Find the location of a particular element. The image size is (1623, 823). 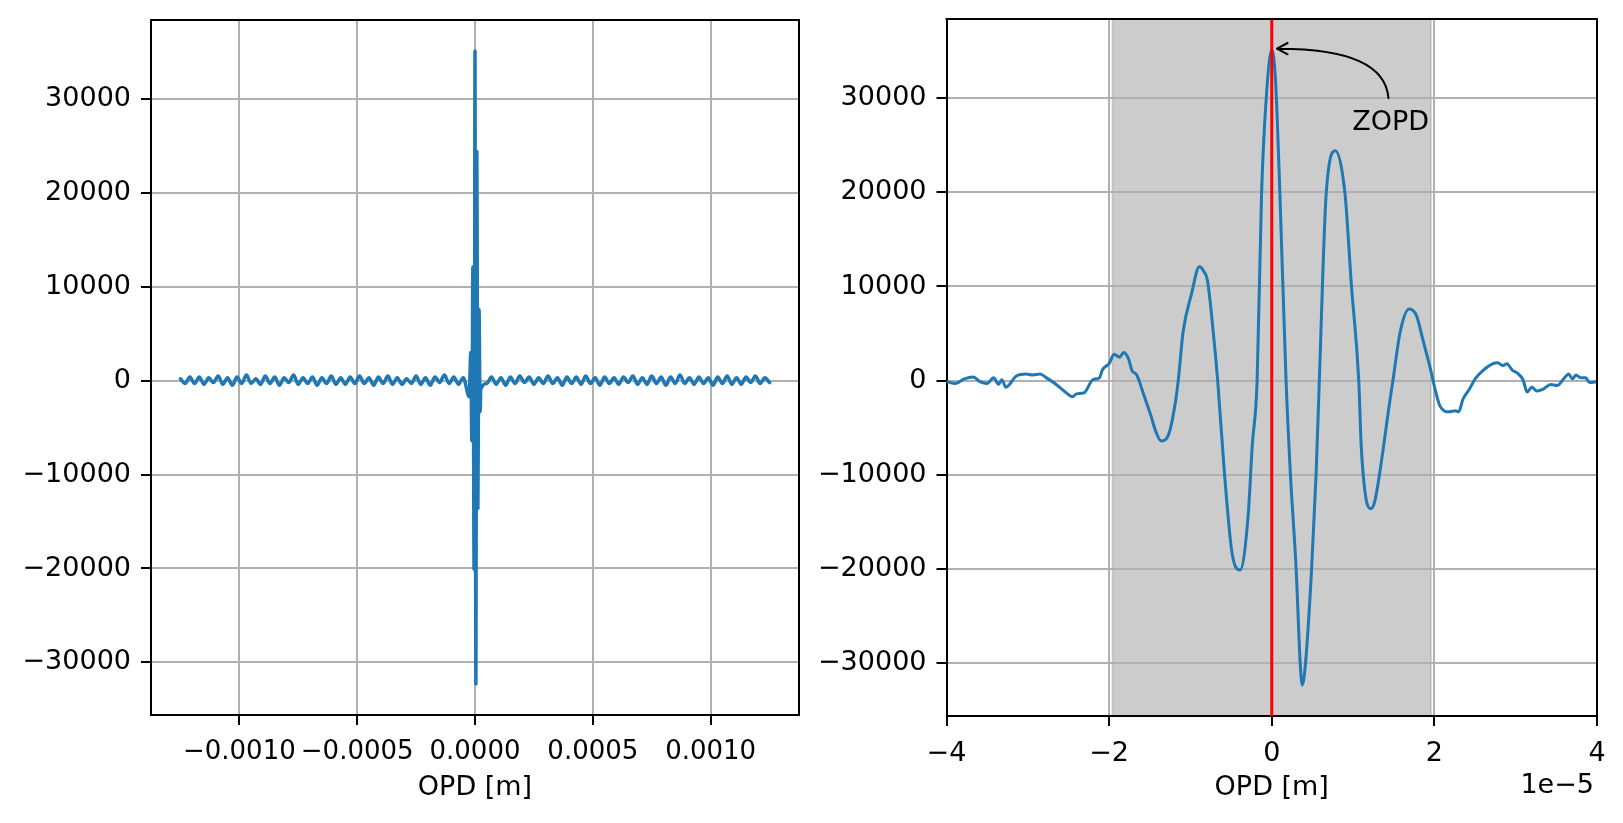

x-tick-label: −0.0010 is located at coordinates (239, 750).